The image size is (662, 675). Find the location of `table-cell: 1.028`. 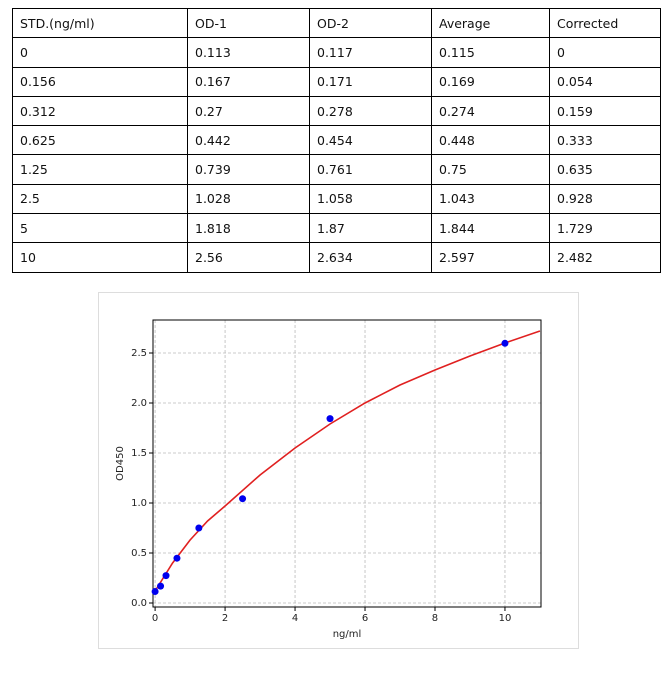

table-cell: 1.028 is located at coordinates (248, 199).